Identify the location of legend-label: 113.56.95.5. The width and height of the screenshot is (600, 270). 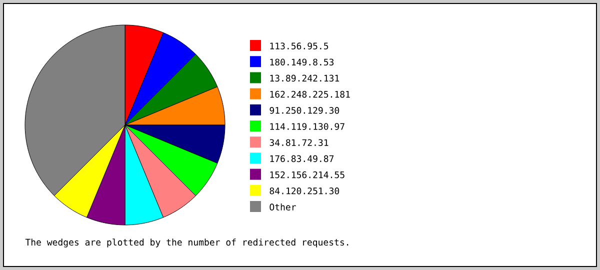
(299, 46).